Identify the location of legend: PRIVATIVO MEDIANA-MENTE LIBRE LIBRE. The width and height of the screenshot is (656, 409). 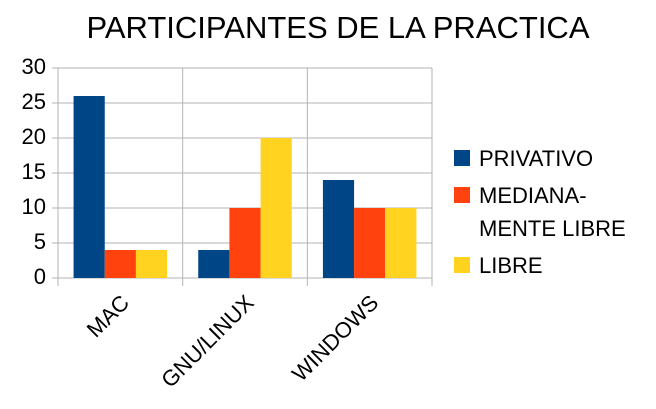
(554, 214).